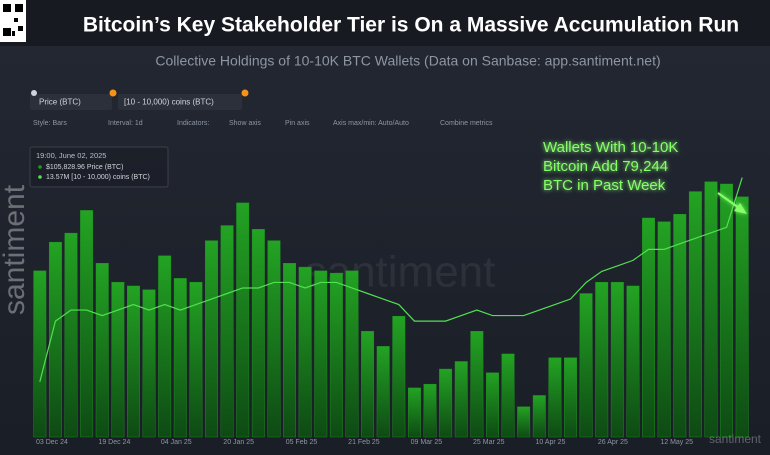  I want to click on x-tick-label: 03 Dec 24, so click(52, 442).